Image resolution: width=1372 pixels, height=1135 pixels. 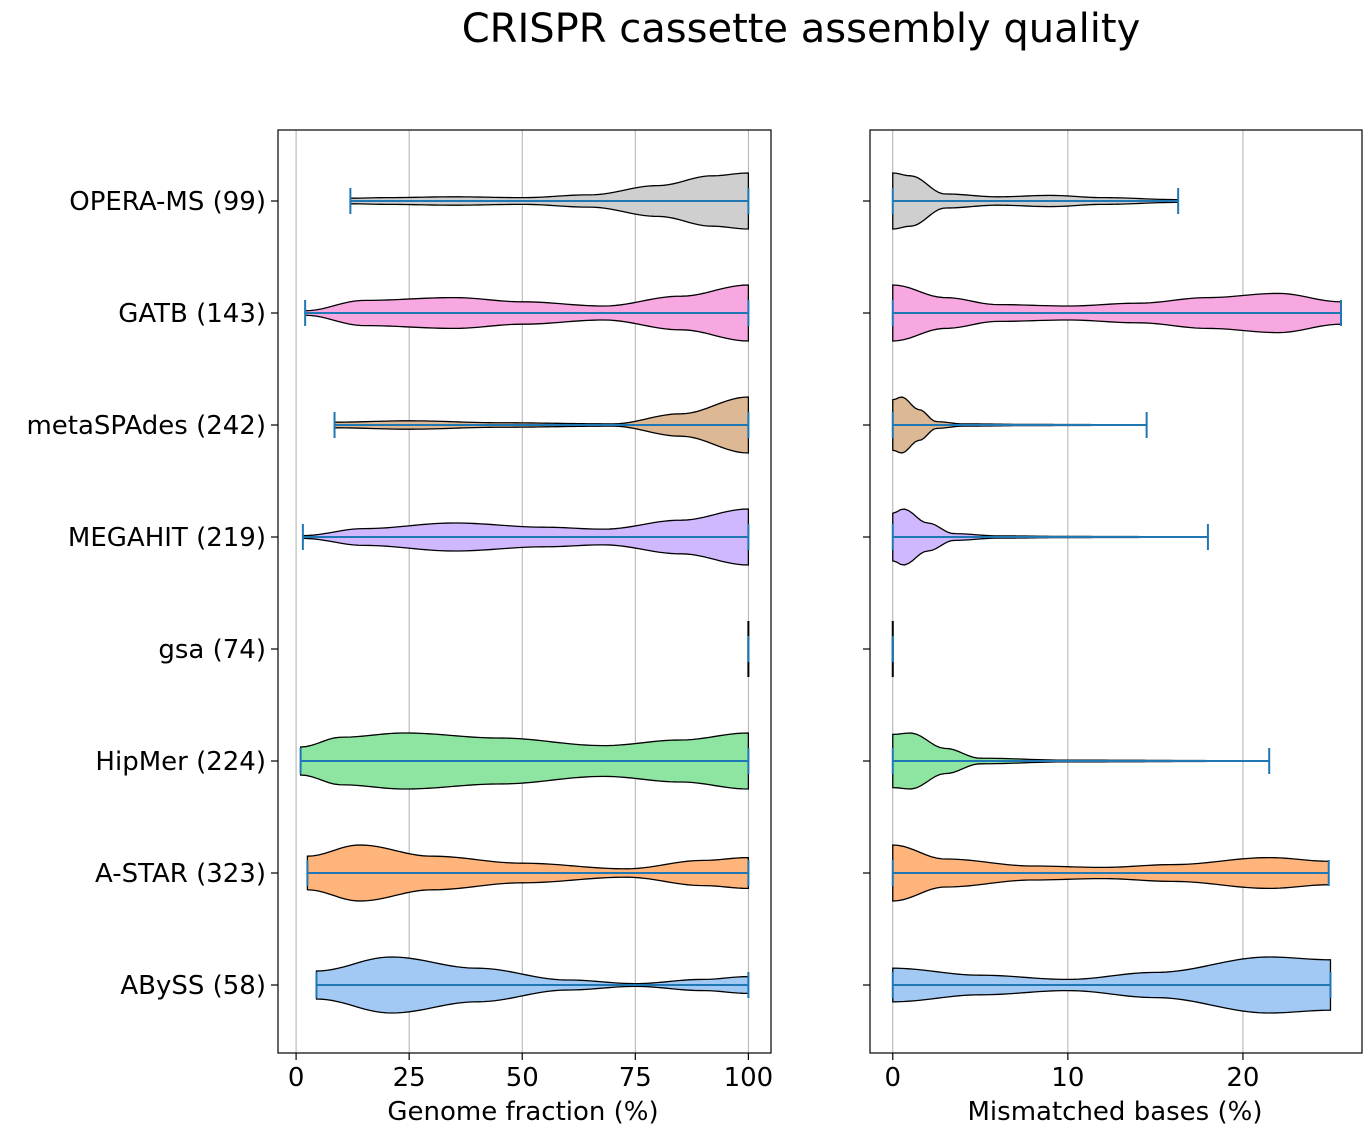 I want to click on category-label-metaspades: metaSPAdes (242), so click(x=146, y=426).